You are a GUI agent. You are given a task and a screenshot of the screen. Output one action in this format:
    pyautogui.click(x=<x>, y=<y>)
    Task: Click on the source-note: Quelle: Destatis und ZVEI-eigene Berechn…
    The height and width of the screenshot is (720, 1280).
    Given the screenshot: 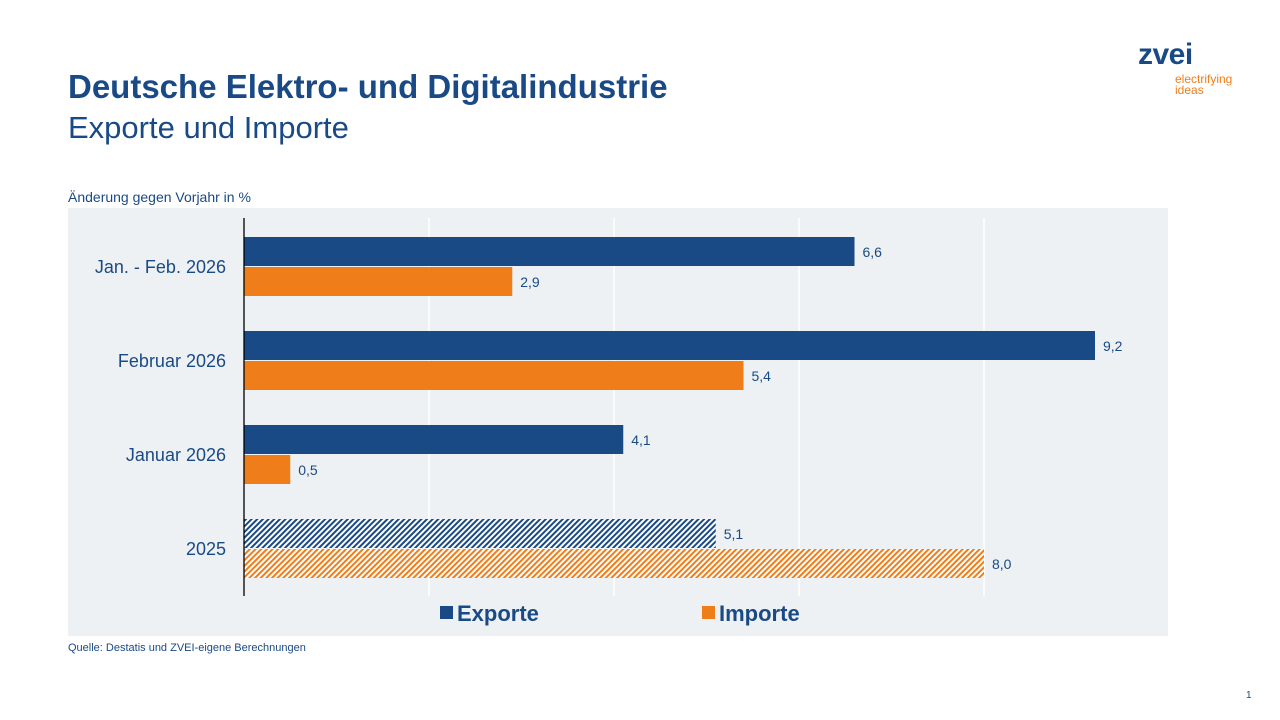 What is the action you would take?
    pyautogui.click(x=187, y=648)
    